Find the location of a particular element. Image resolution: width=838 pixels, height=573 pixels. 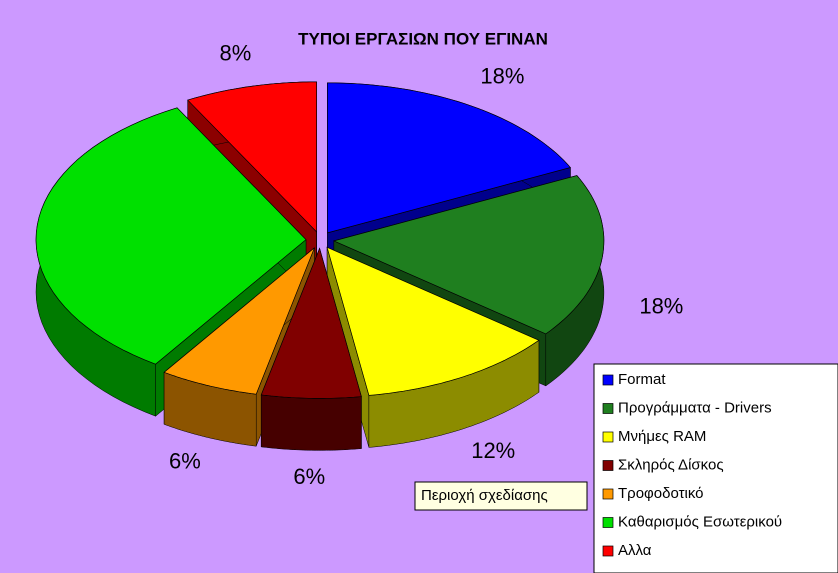

tooltip: Περιοχή σχεδίασης is located at coordinates (484, 495).